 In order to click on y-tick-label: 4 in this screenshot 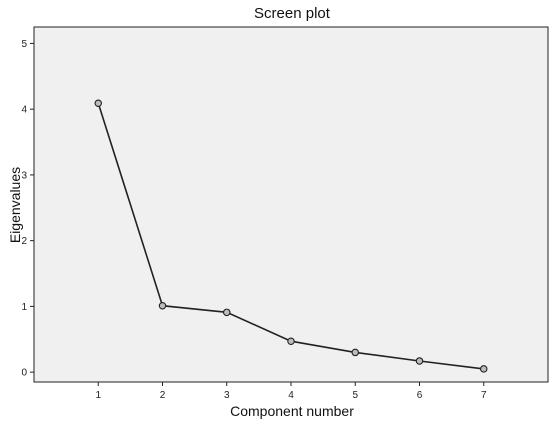, I will do `click(24, 110)`.